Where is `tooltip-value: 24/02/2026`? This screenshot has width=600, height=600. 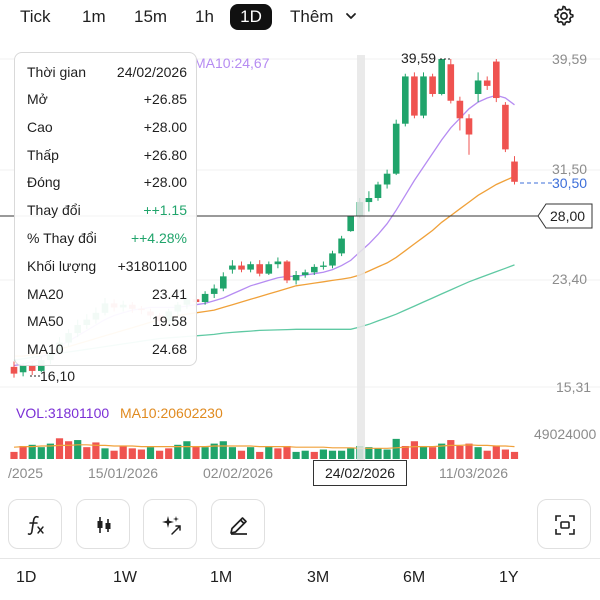 tooltip-value: 24/02/2026 is located at coordinates (151, 72).